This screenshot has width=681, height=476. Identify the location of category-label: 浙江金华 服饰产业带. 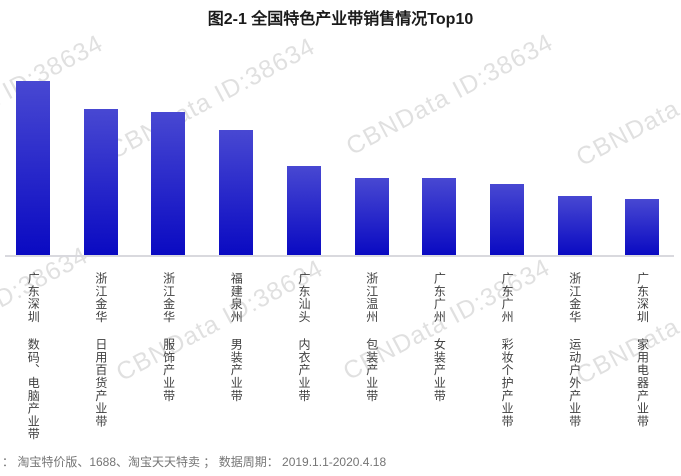
(168, 337).